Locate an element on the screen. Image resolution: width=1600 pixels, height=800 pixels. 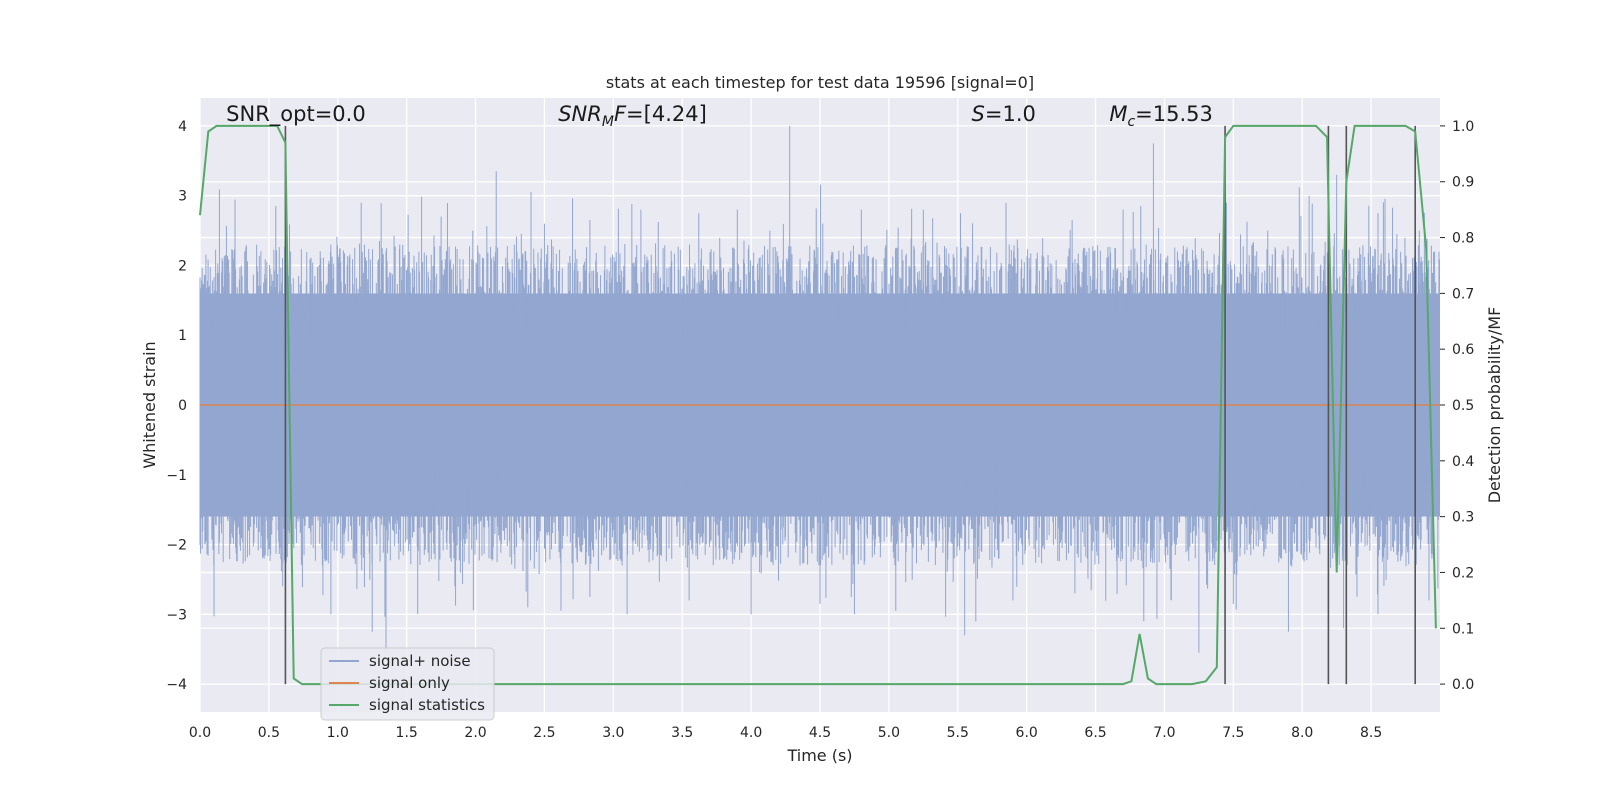
x-tick-label: 1.0 is located at coordinates (338, 733).